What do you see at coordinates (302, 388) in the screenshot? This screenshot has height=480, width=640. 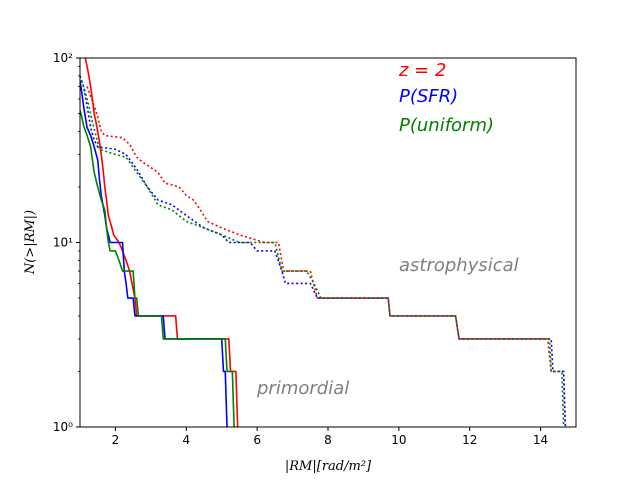 I see `annotation-primordial: primordial` at bounding box center [302, 388].